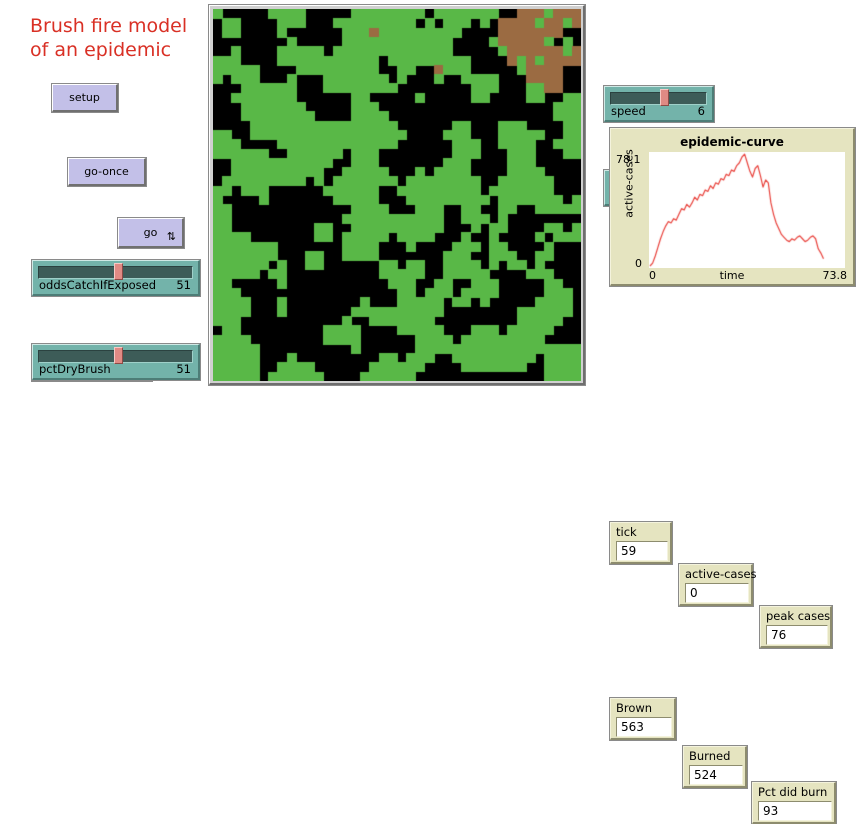 The height and width of the screenshot is (824, 861). Describe the element at coordinates (721, 574) in the screenshot. I see `monitor-label: active-cases` at that location.